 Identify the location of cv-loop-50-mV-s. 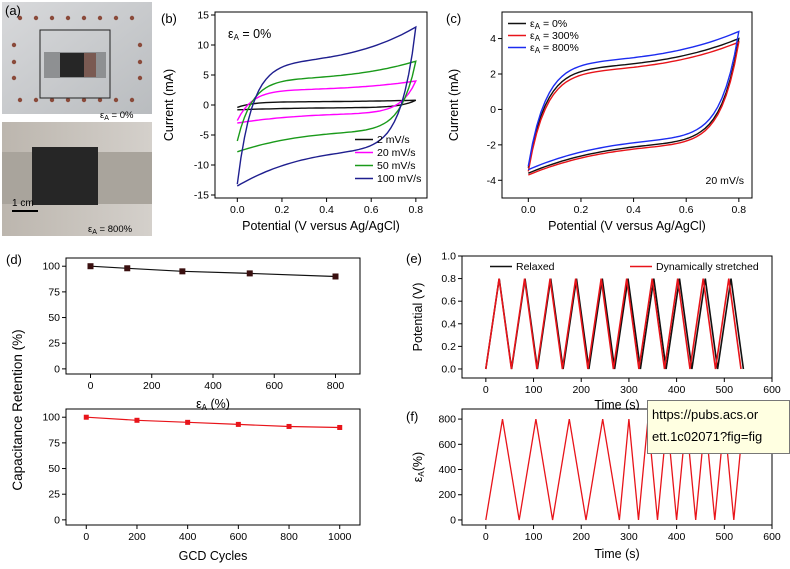
(326, 106).